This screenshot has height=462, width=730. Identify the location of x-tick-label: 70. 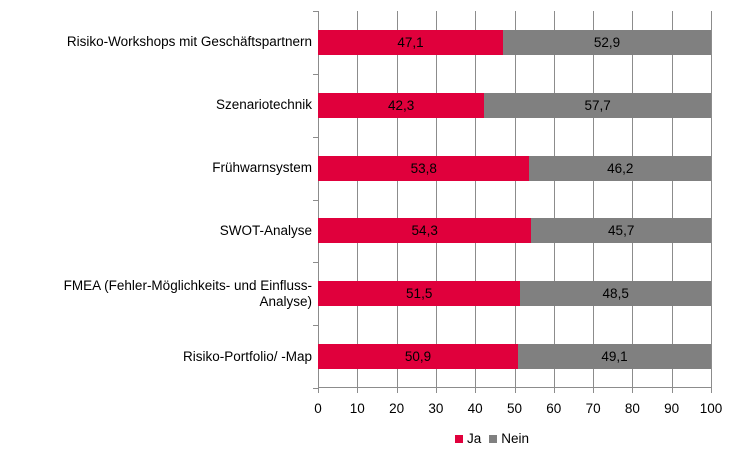
(593, 408).